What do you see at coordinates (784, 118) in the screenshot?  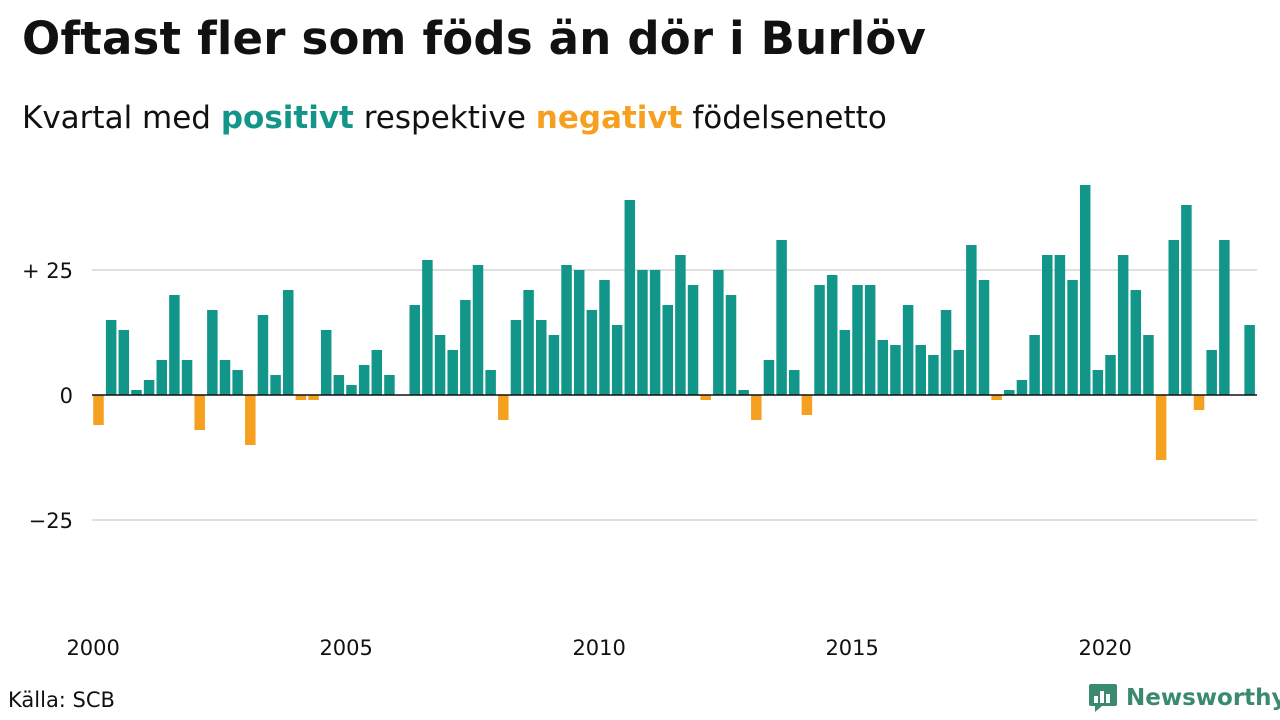 I see `subtitle-text-3: födelsenetto` at bounding box center [784, 118].